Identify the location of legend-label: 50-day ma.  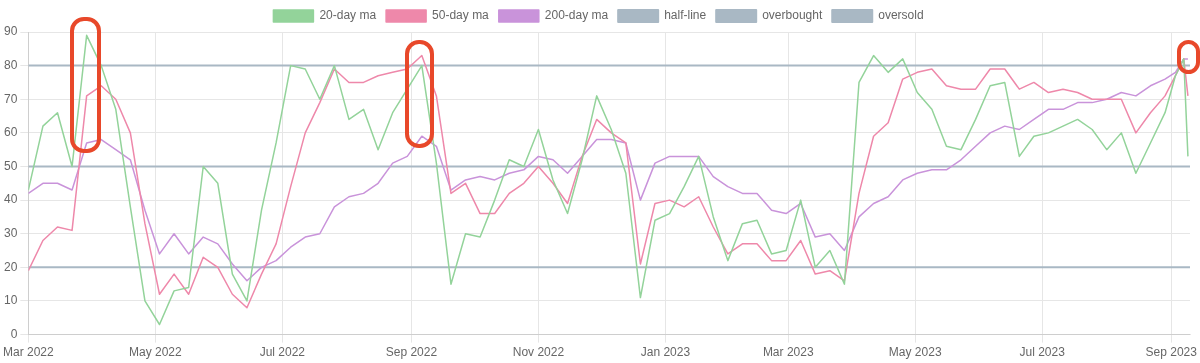
(461, 15).